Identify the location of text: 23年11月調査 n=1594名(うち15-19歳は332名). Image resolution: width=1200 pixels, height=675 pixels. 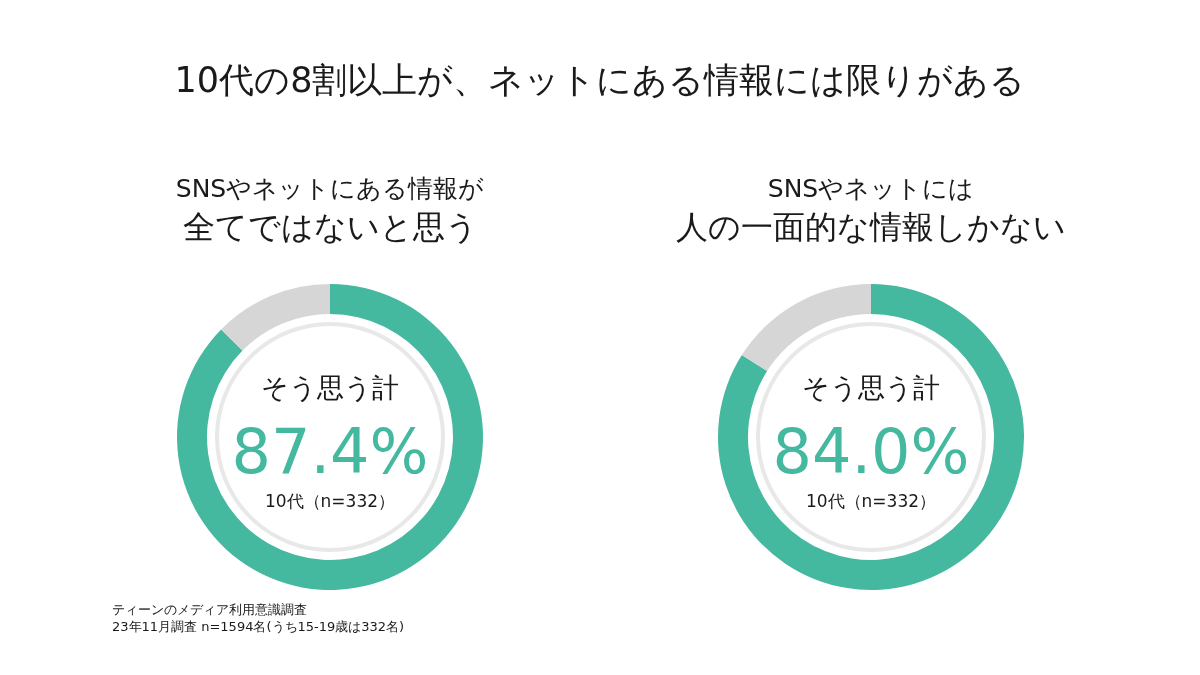
(258, 626).